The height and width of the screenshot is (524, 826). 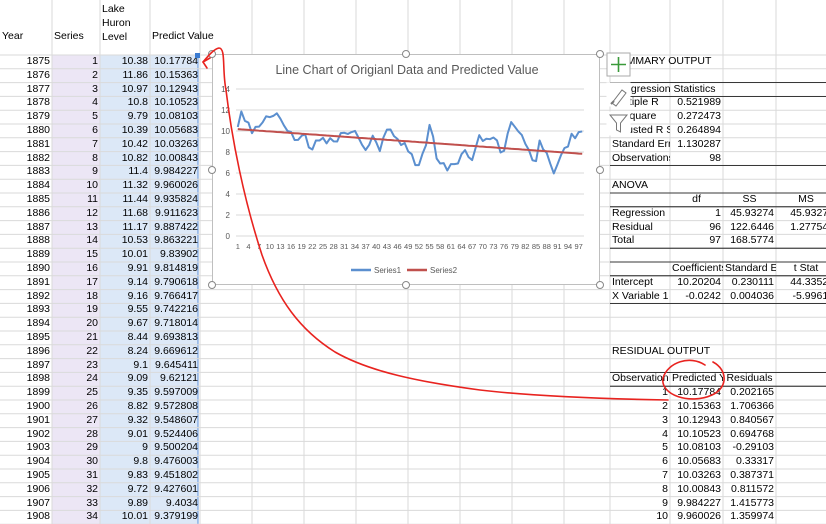 What do you see at coordinates (95, 116) in the screenshot?
I see `table-cell: 5` at bounding box center [95, 116].